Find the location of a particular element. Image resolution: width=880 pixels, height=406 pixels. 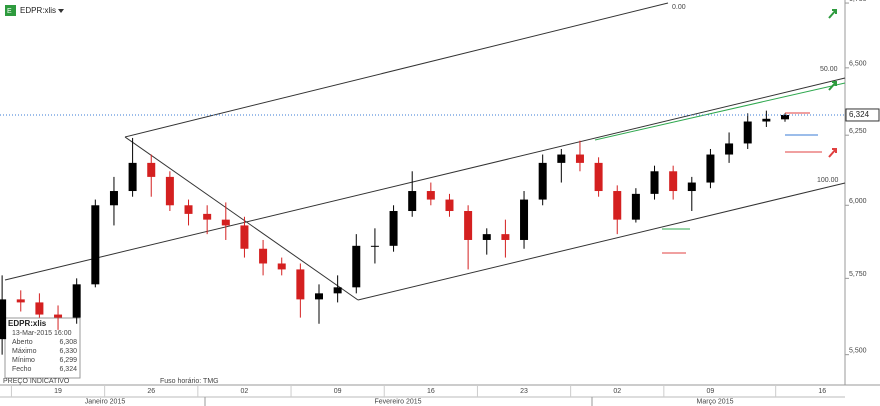

last-price-label: 6,324 is located at coordinates (859, 114).